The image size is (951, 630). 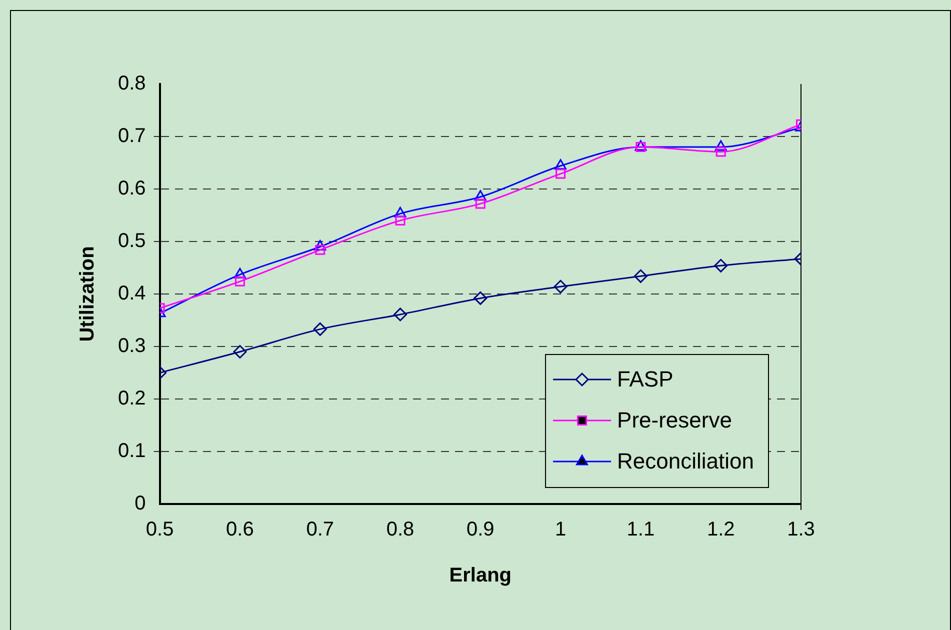 I want to click on y-tick-label: 0.4, so click(x=132, y=293).